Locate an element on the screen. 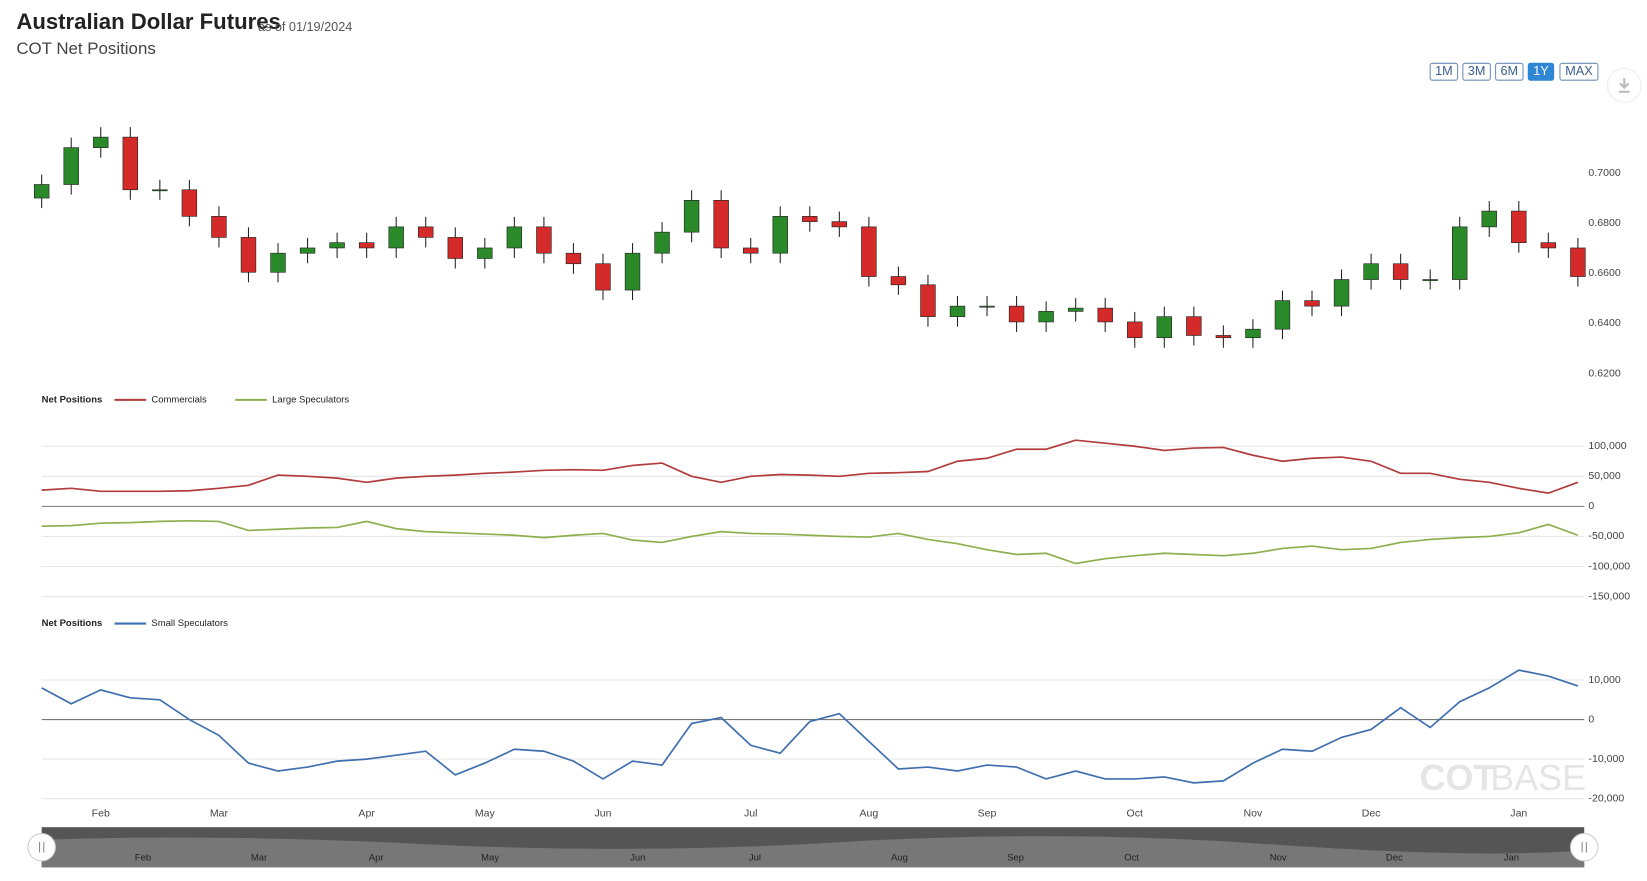 This screenshot has width=1647, height=881. y-tick-label: 10,000 is located at coordinates (1604, 680).